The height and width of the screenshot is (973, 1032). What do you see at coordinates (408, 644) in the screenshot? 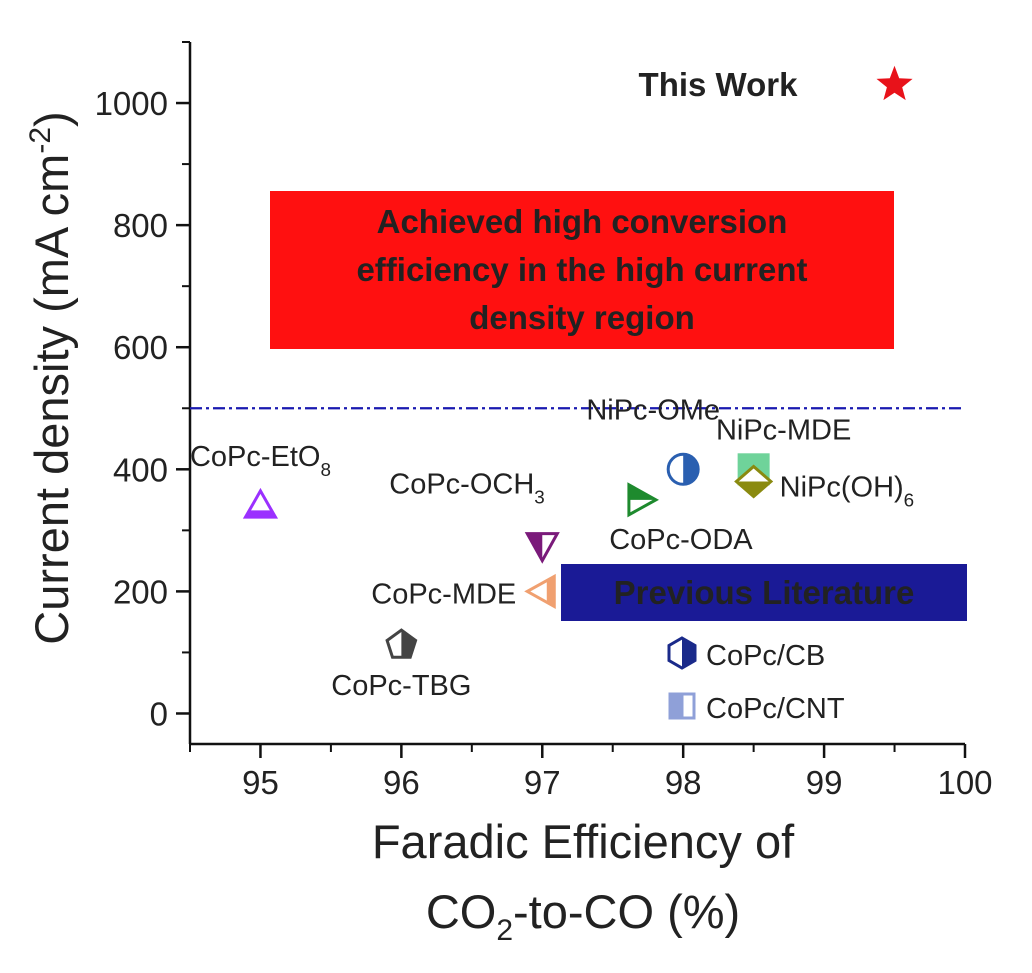
I see `copc-tbg-marker-fill` at bounding box center [408, 644].